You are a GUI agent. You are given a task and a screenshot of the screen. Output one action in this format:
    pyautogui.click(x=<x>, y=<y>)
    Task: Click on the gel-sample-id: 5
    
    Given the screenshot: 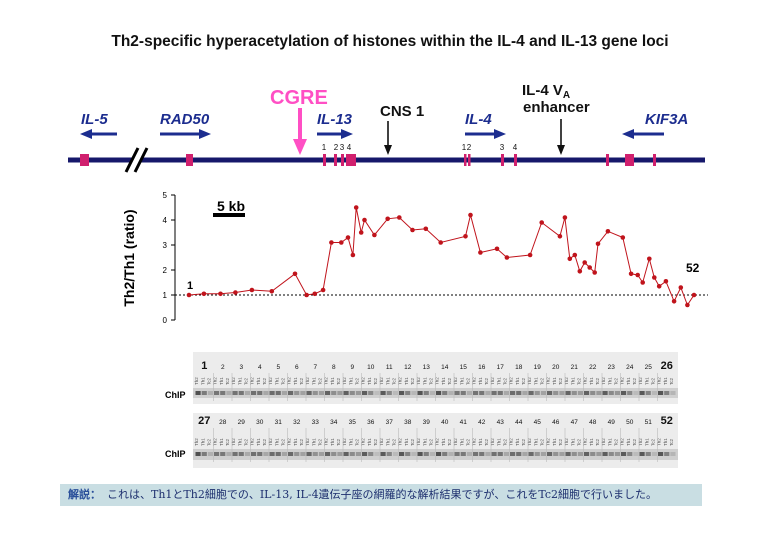 What is the action you would take?
    pyautogui.click(x=278, y=367)
    